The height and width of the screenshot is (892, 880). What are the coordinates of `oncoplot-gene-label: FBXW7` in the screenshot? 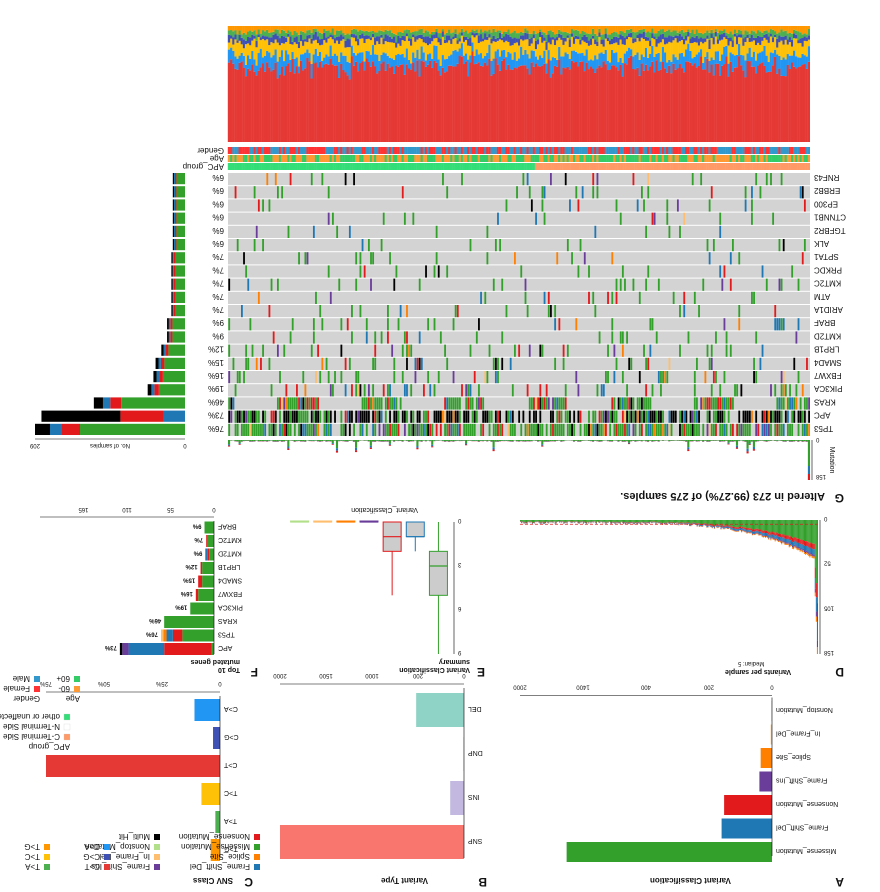 It's located at (827, 375).